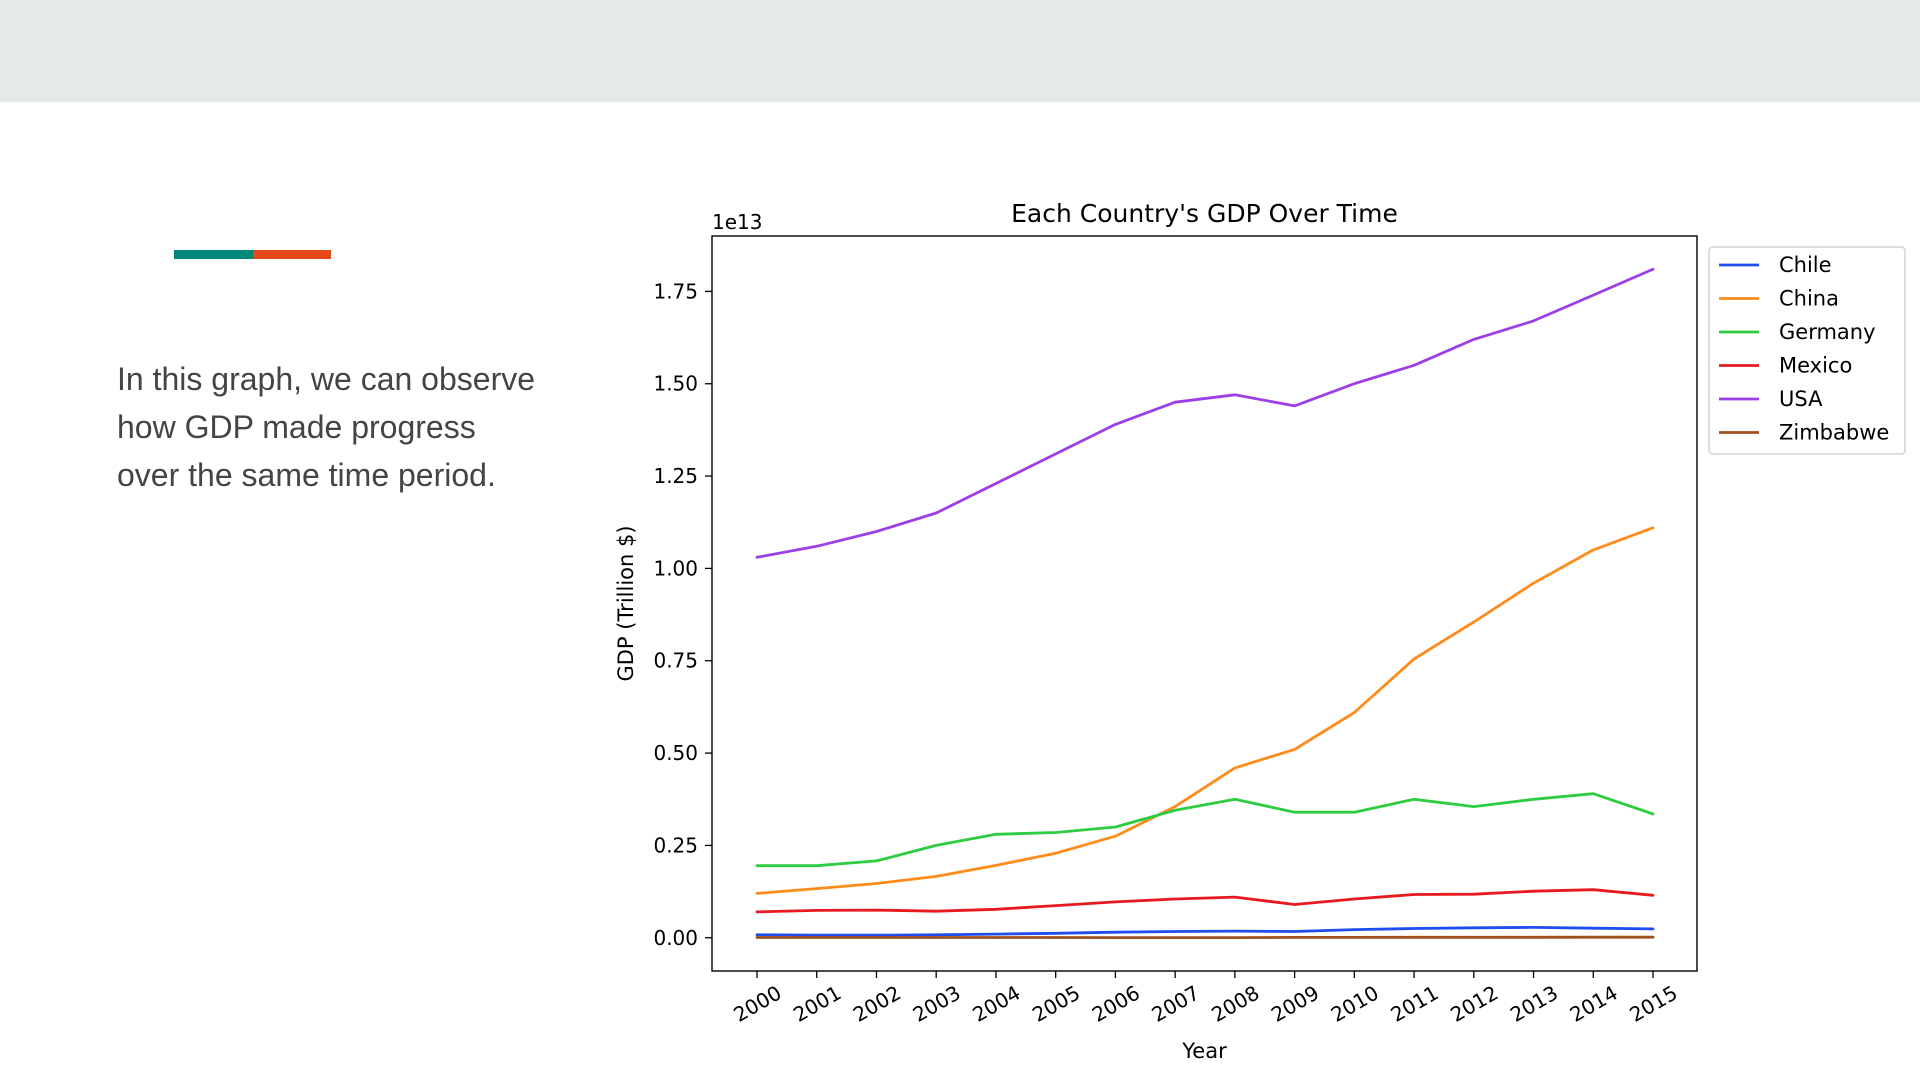  Describe the element at coordinates (1805, 265) in the screenshot. I see `legend-label-chile: Chile` at that location.